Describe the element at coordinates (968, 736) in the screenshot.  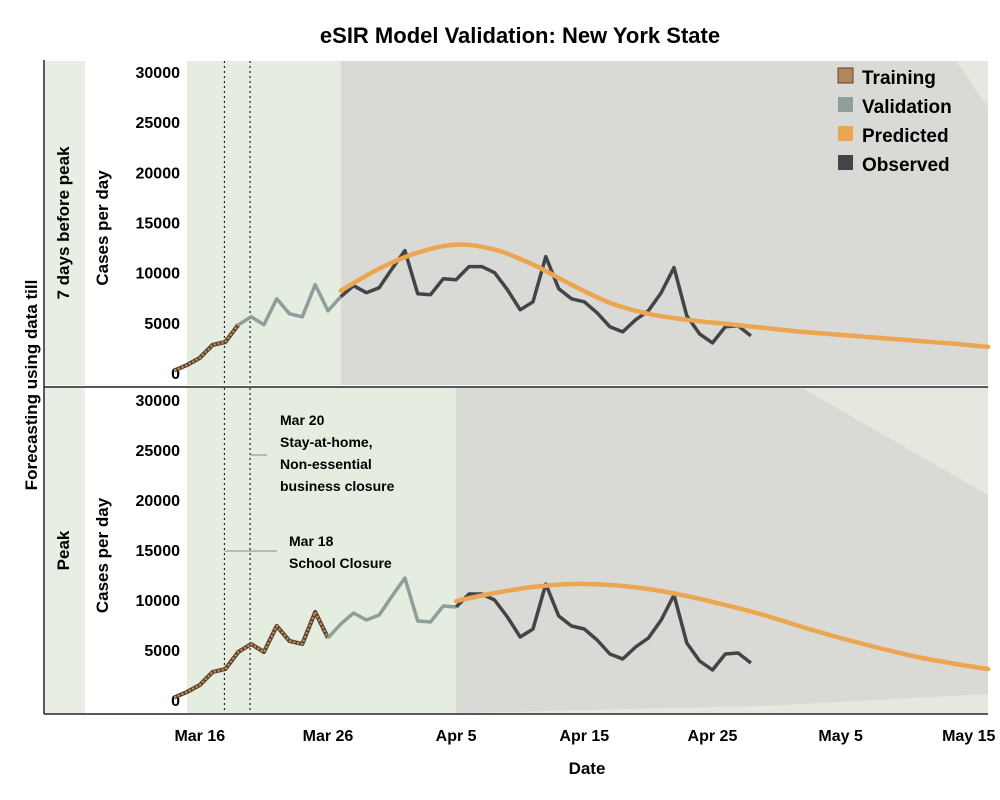
I see `x-tick-label: May 15` at that location.